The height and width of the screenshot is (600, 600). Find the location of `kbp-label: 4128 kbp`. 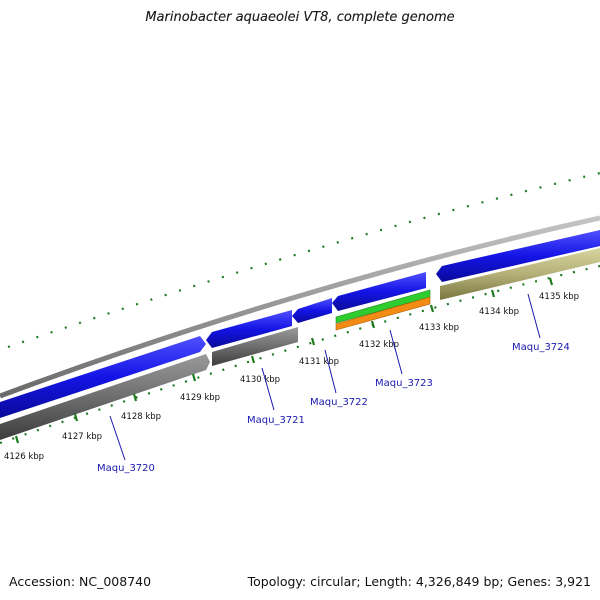

kbp-label: 4128 kbp is located at coordinates (141, 417).